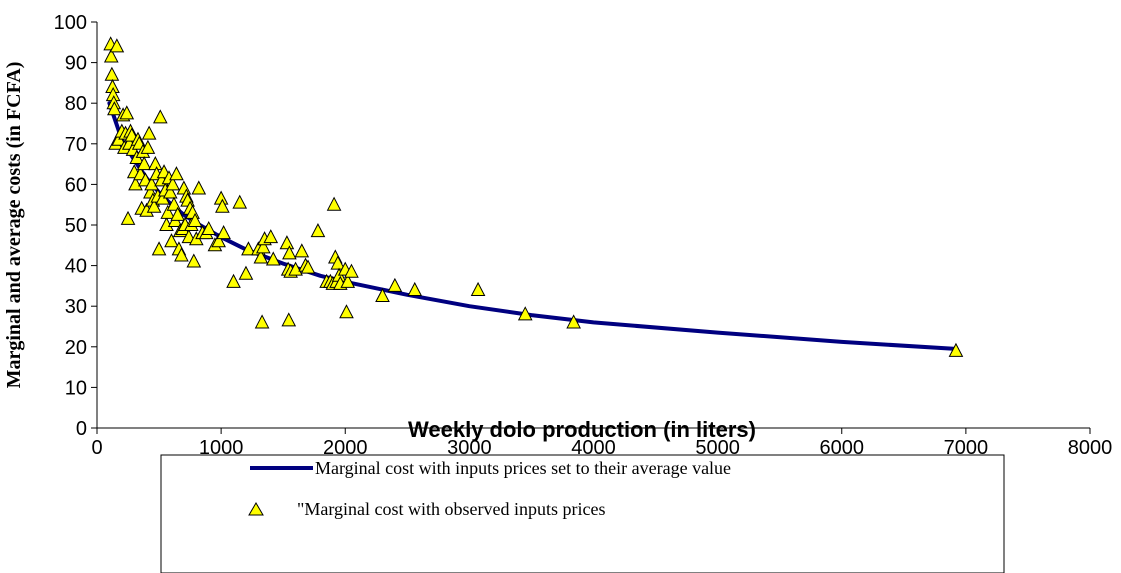 The width and height of the screenshot is (1121, 573). I want to click on x-tick-label: 1000, so click(221, 448).